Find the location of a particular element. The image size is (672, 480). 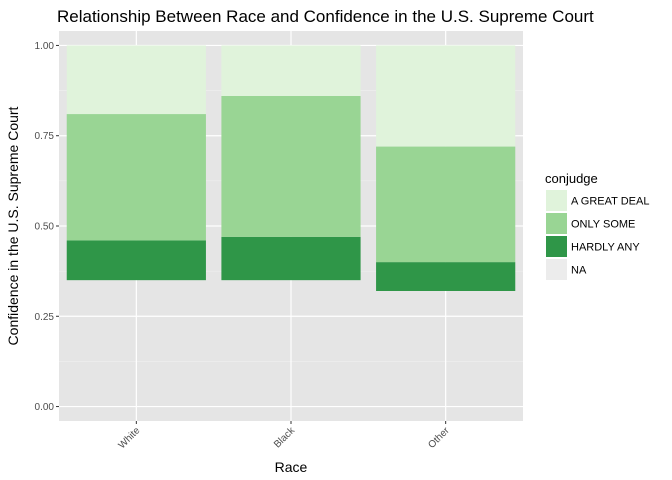

legend-key-hardly-any is located at coordinates (556, 246).